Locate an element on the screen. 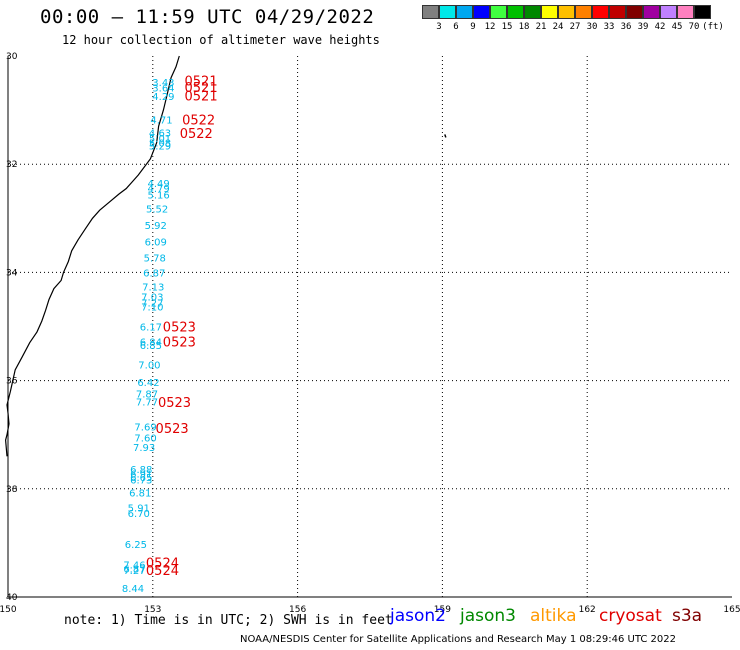 The image size is (740, 650). swh-label: 6.85 is located at coordinates (151, 346).